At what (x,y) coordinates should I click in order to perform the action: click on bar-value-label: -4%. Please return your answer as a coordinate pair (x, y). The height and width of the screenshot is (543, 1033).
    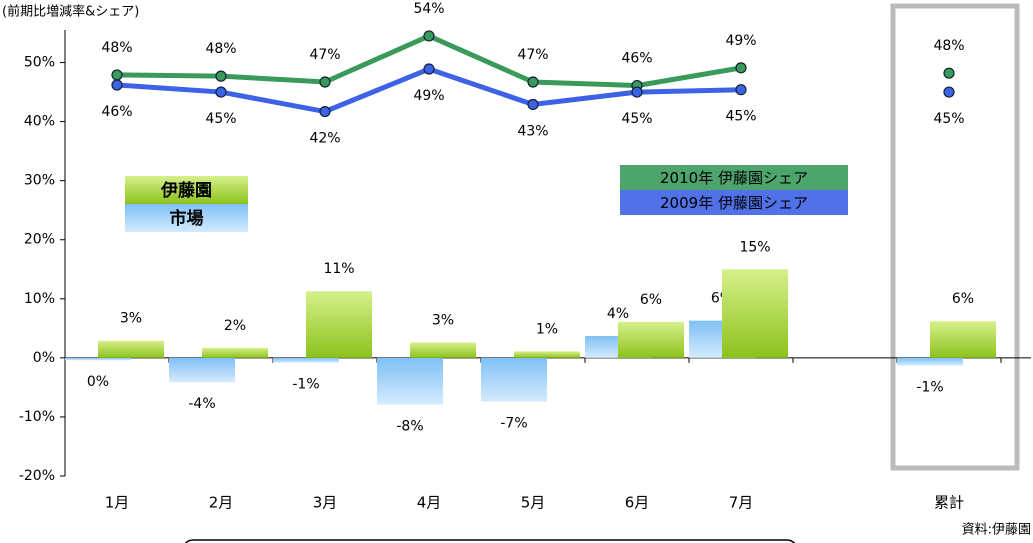
    Looking at the image, I should click on (201, 404).